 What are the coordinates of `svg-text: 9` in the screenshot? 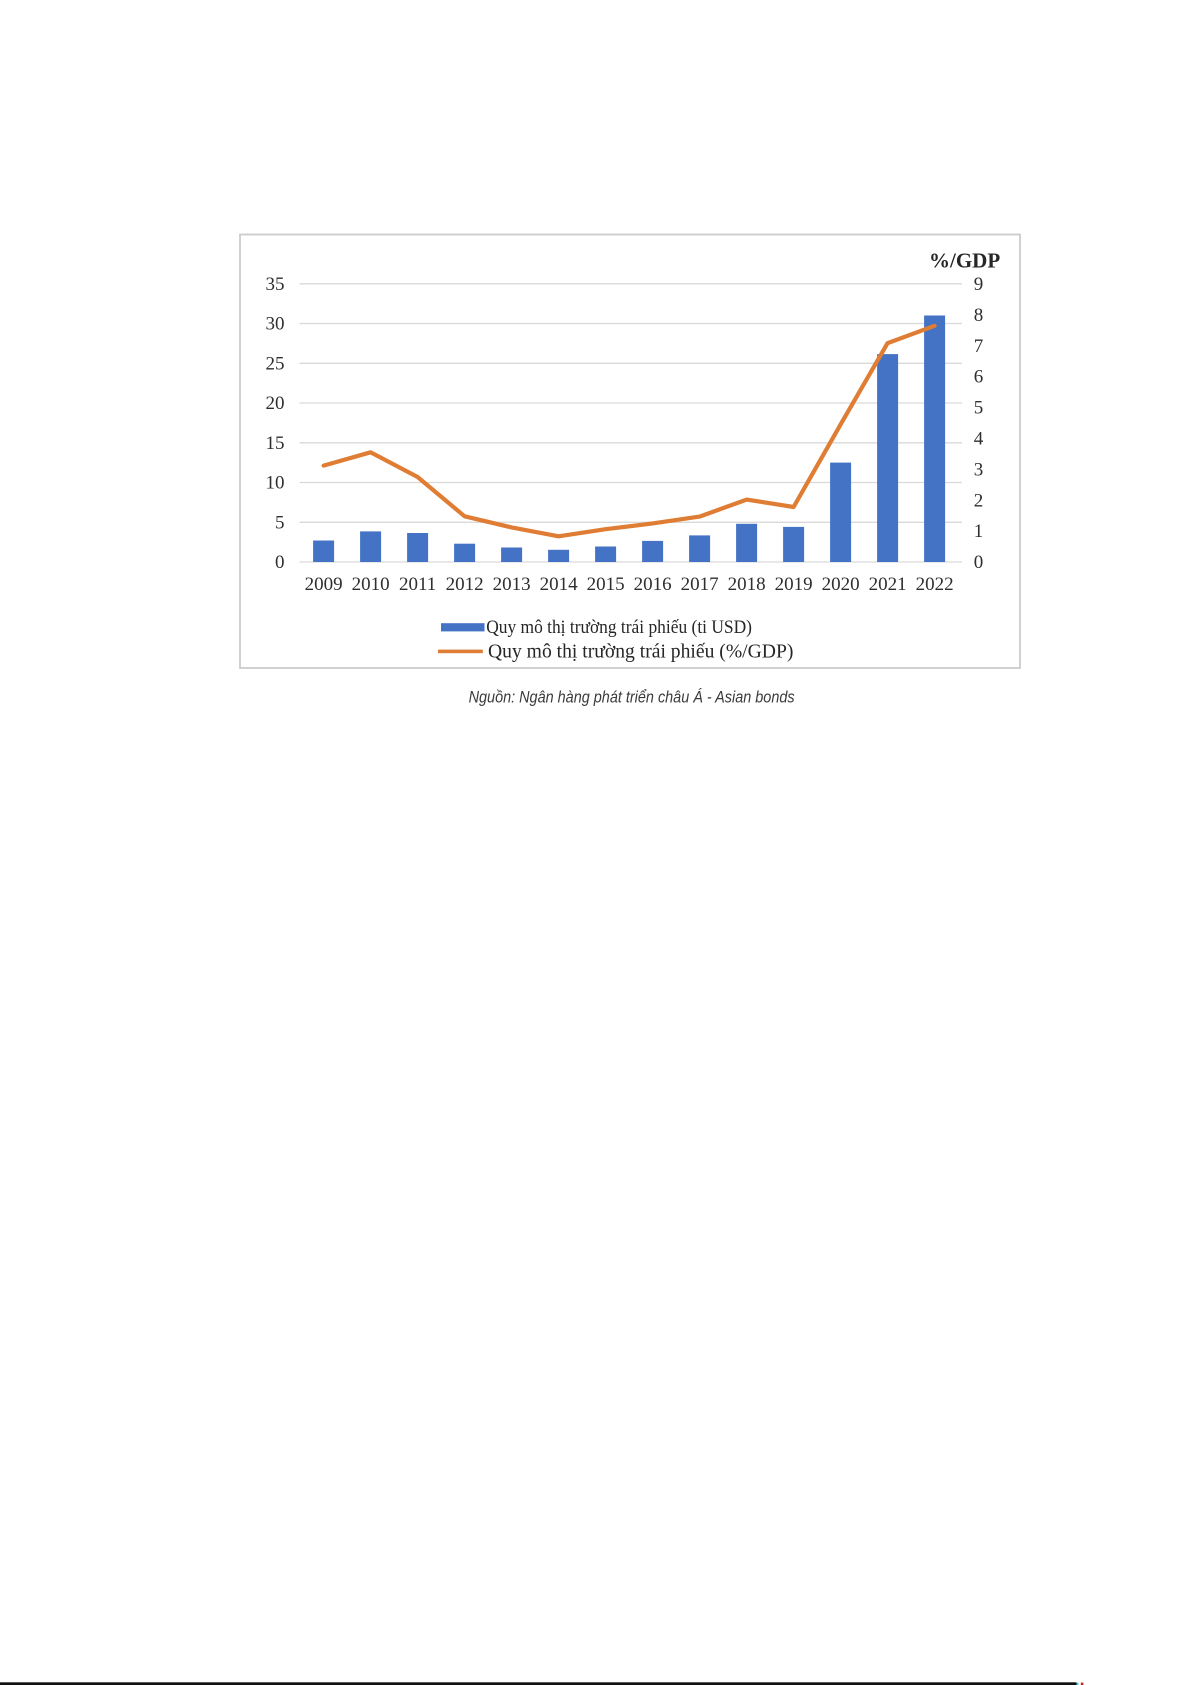 It's located at (979, 284).